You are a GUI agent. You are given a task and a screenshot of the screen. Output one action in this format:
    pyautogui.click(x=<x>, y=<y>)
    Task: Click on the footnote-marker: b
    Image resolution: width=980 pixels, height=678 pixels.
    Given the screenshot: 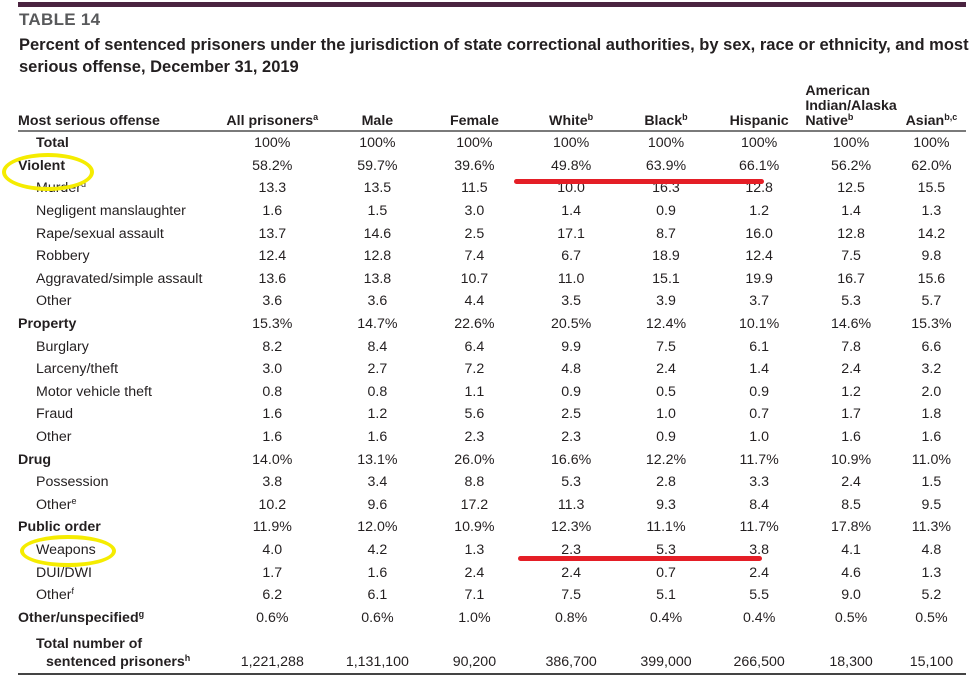 What is the action you would take?
    pyautogui.click(x=685, y=117)
    